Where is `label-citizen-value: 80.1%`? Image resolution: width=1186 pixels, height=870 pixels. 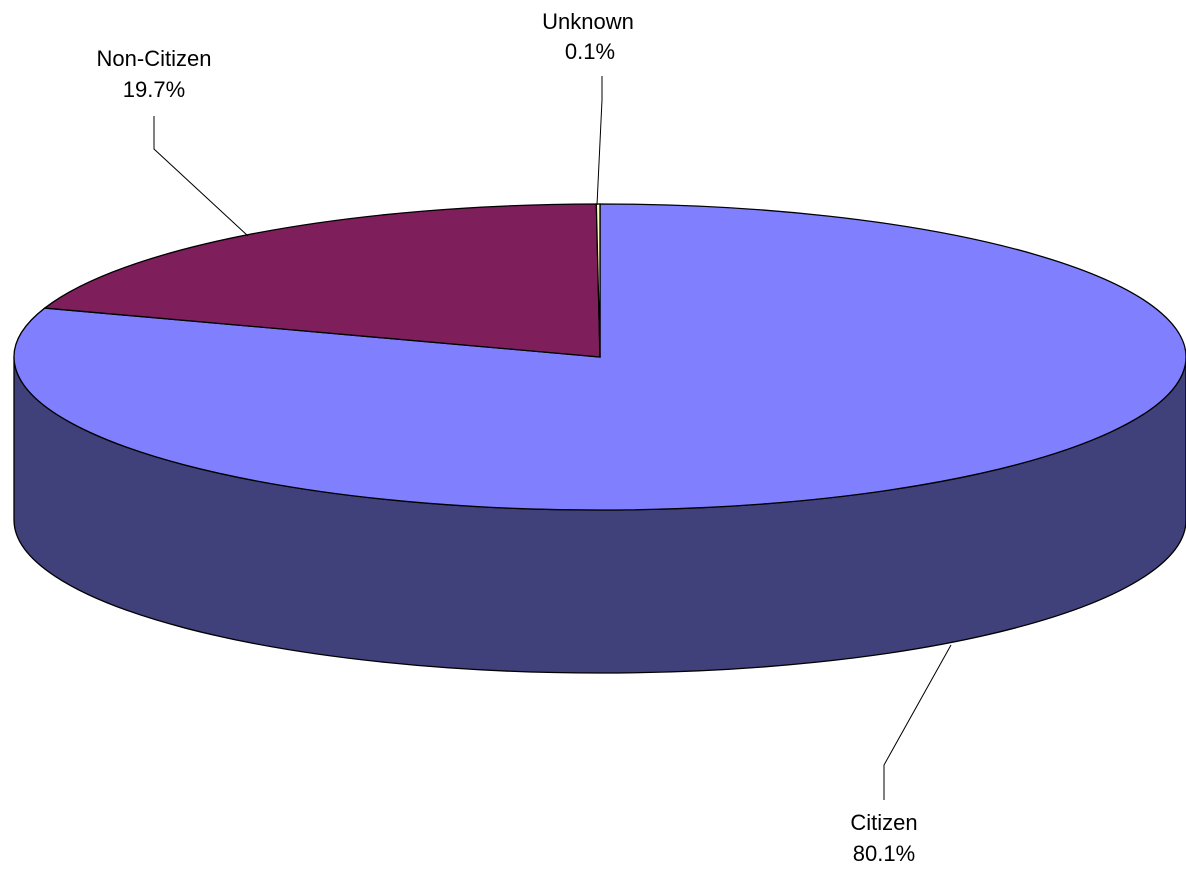
label-citizen-value: 80.1% is located at coordinates (884, 853).